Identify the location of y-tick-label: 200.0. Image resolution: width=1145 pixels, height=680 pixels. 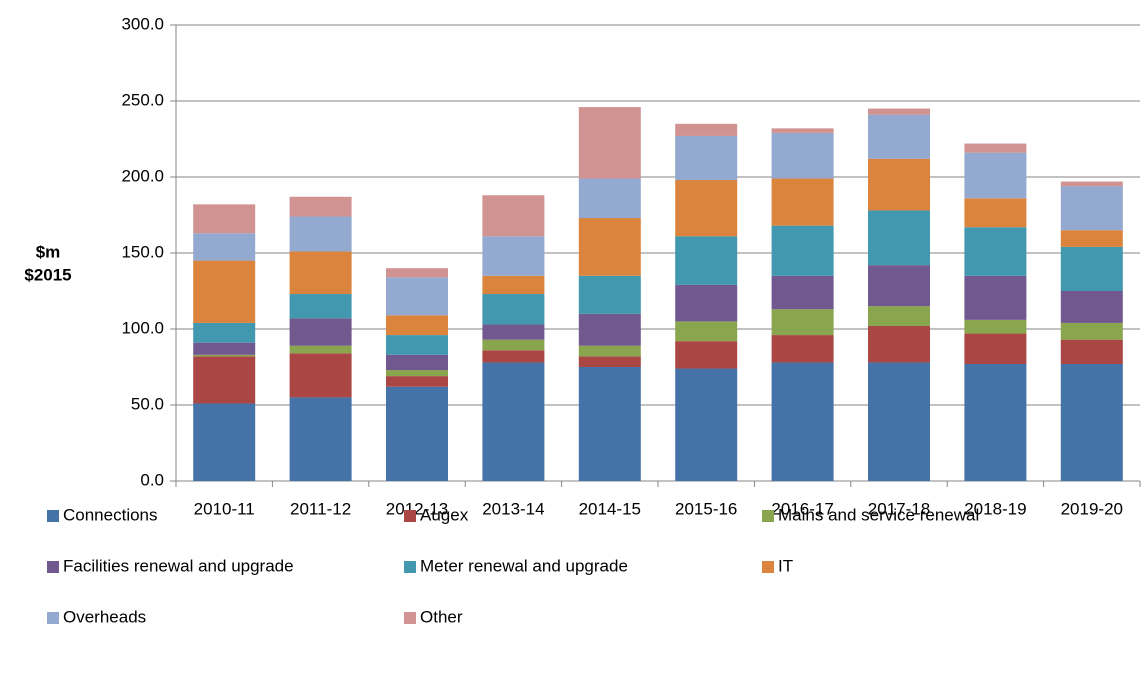
(142, 175).